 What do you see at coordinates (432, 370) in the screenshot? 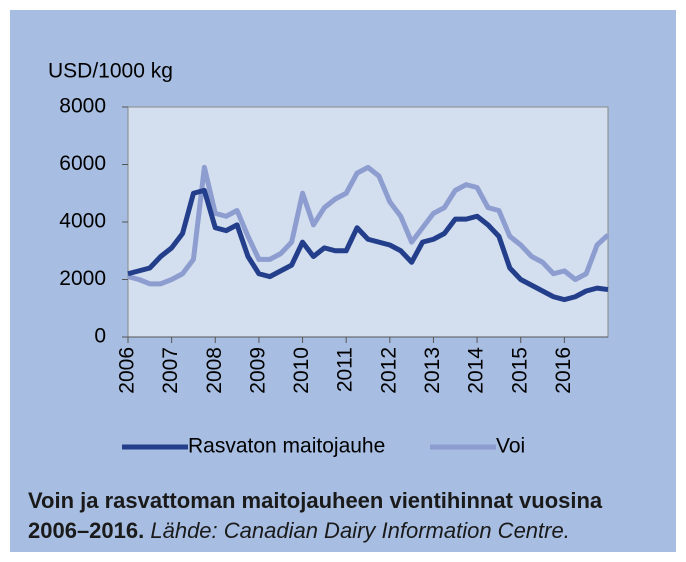
I see `x-tick-label: 2013` at bounding box center [432, 370].